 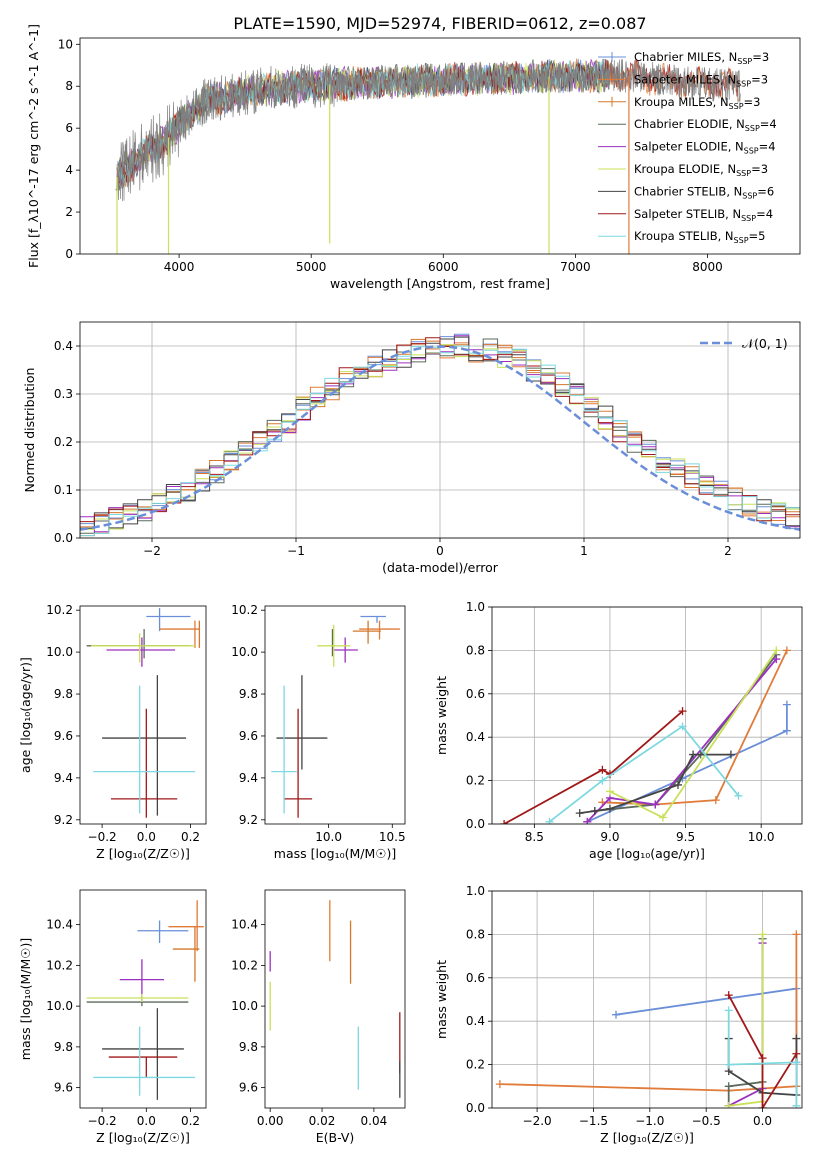 What do you see at coordinates (697, 103) in the screenshot?
I see `legend-label: Kroupa MILES, NSSP=3` at bounding box center [697, 103].